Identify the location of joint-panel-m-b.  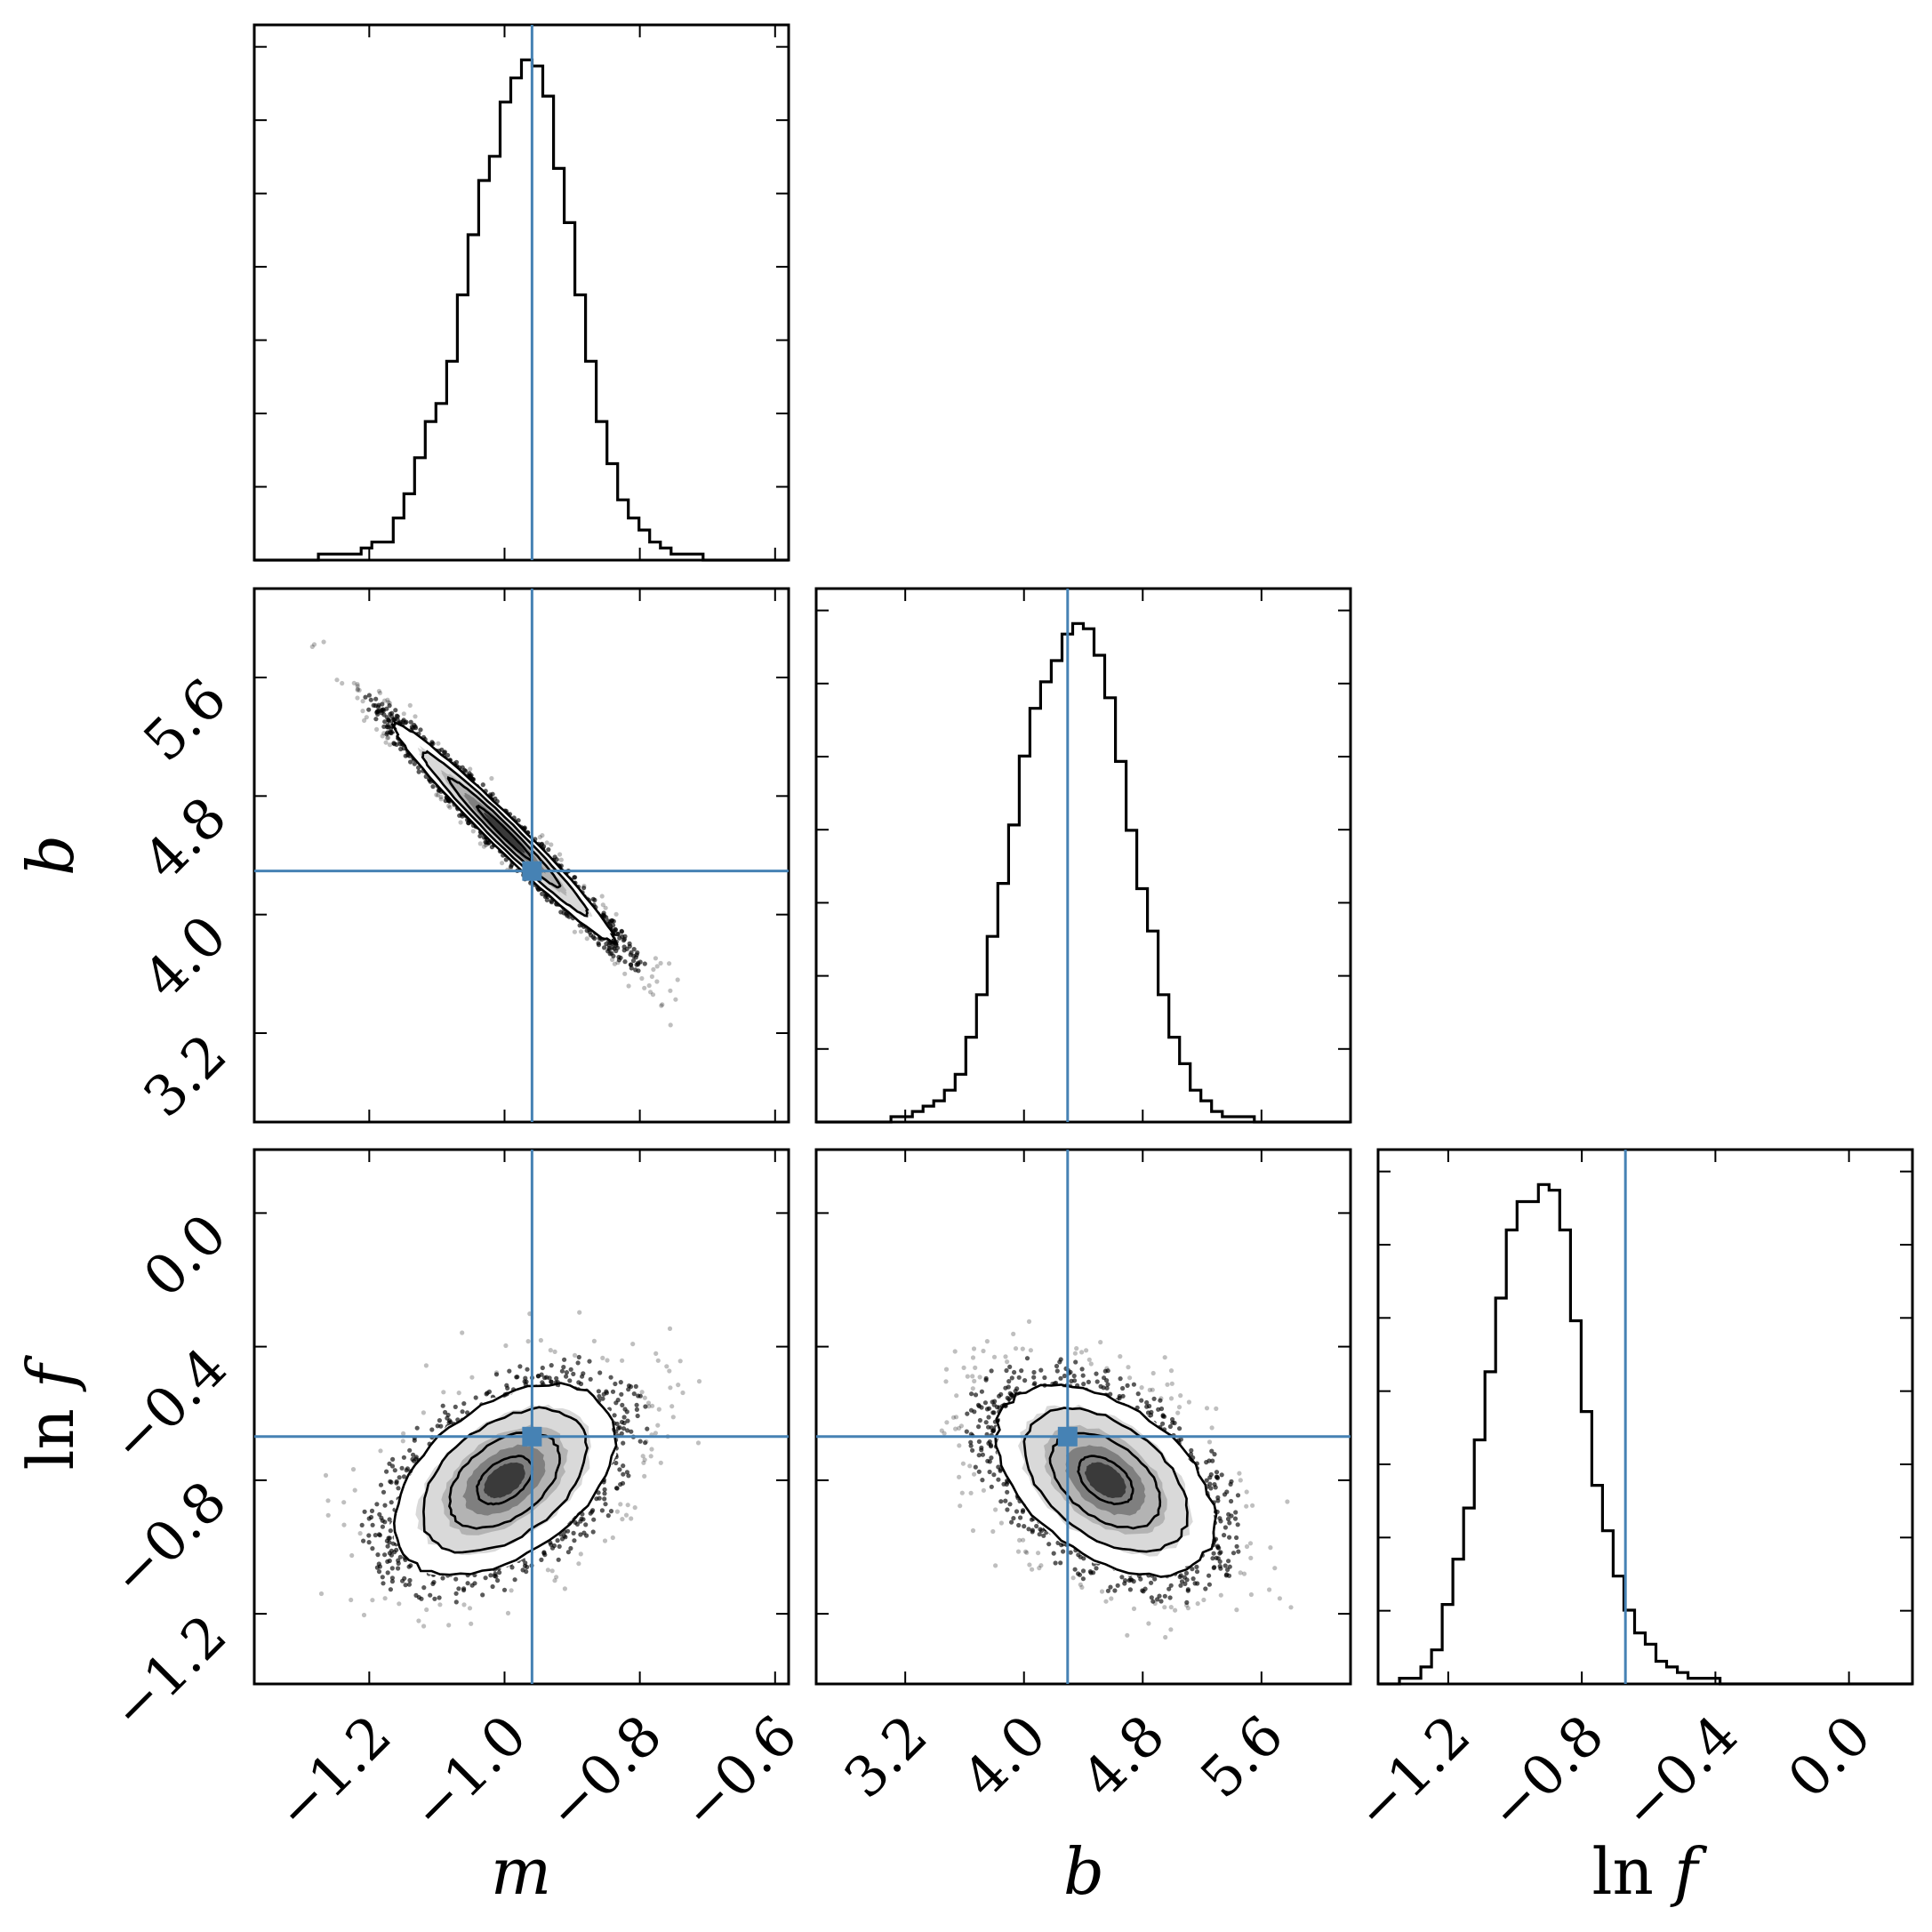
(522, 856).